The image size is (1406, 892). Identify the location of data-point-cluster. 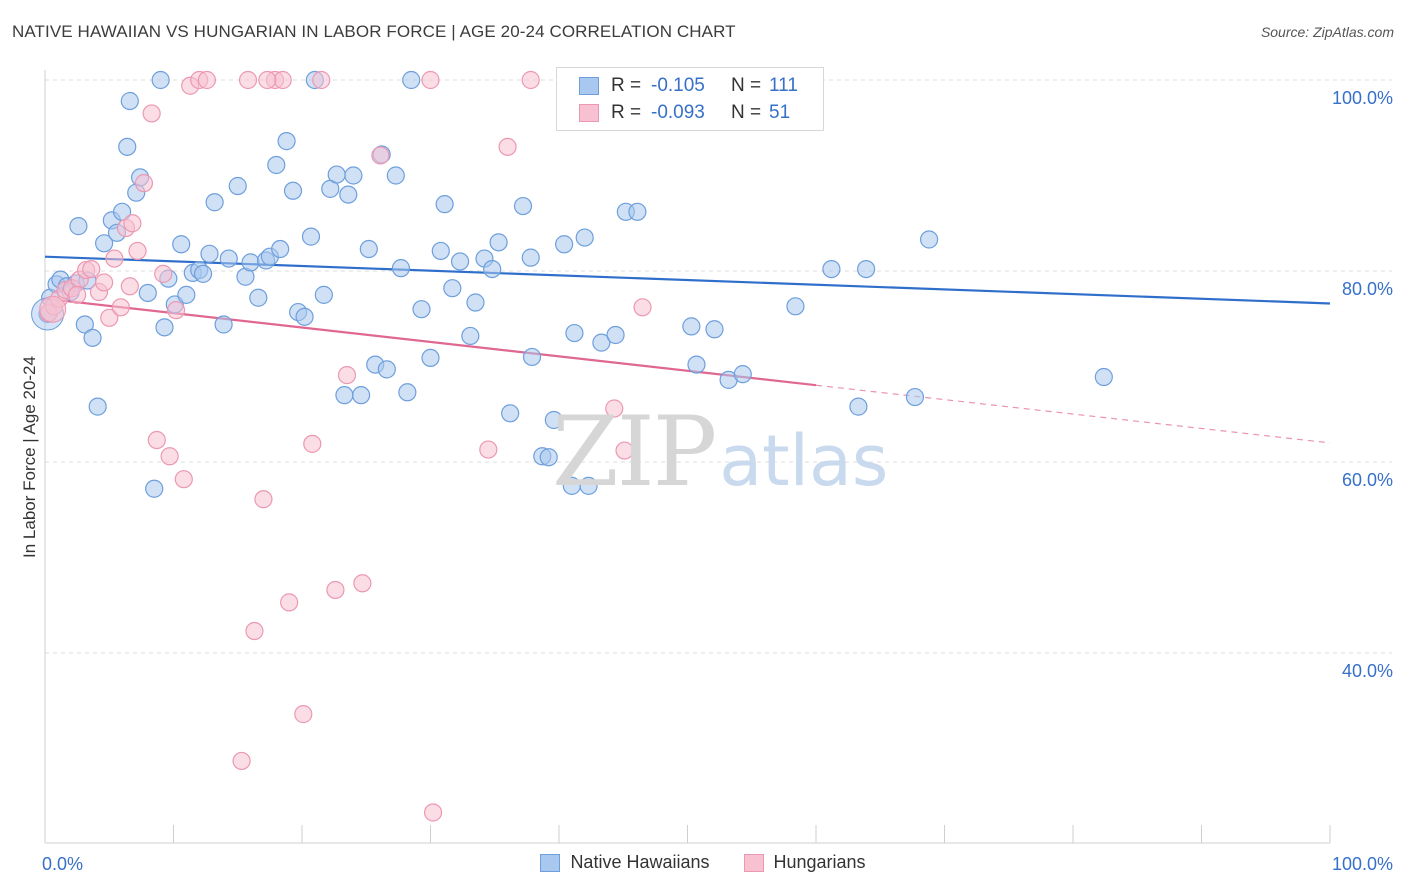
(53, 309).